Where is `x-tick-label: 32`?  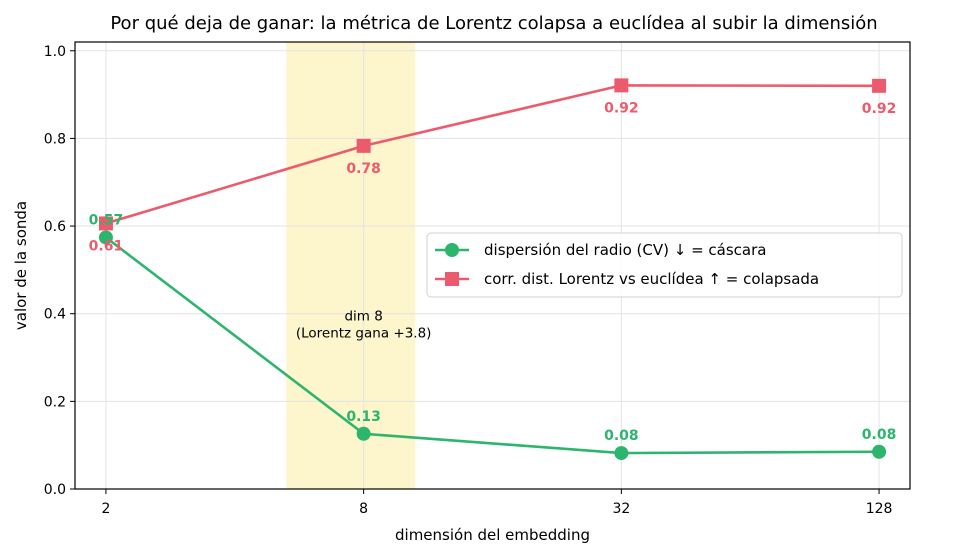
x-tick-label: 32 is located at coordinates (621, 509).